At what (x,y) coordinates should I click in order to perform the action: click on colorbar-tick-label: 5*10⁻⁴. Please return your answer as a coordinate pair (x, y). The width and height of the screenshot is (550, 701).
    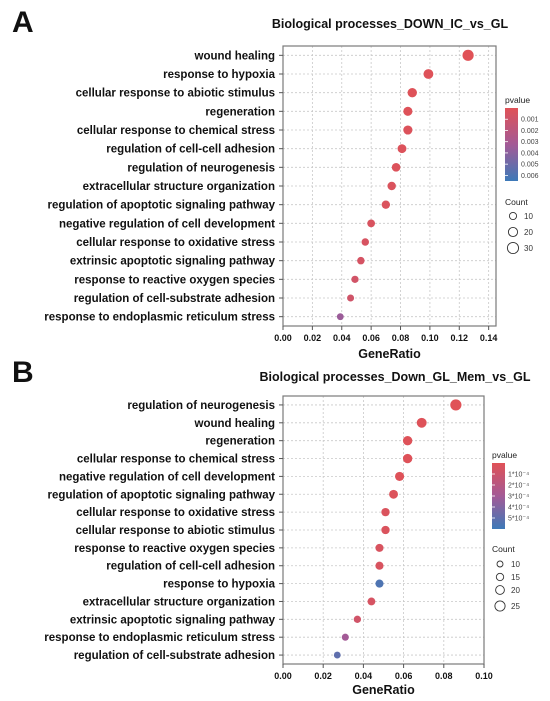
    Looking at the image, I should click on (518, 519).